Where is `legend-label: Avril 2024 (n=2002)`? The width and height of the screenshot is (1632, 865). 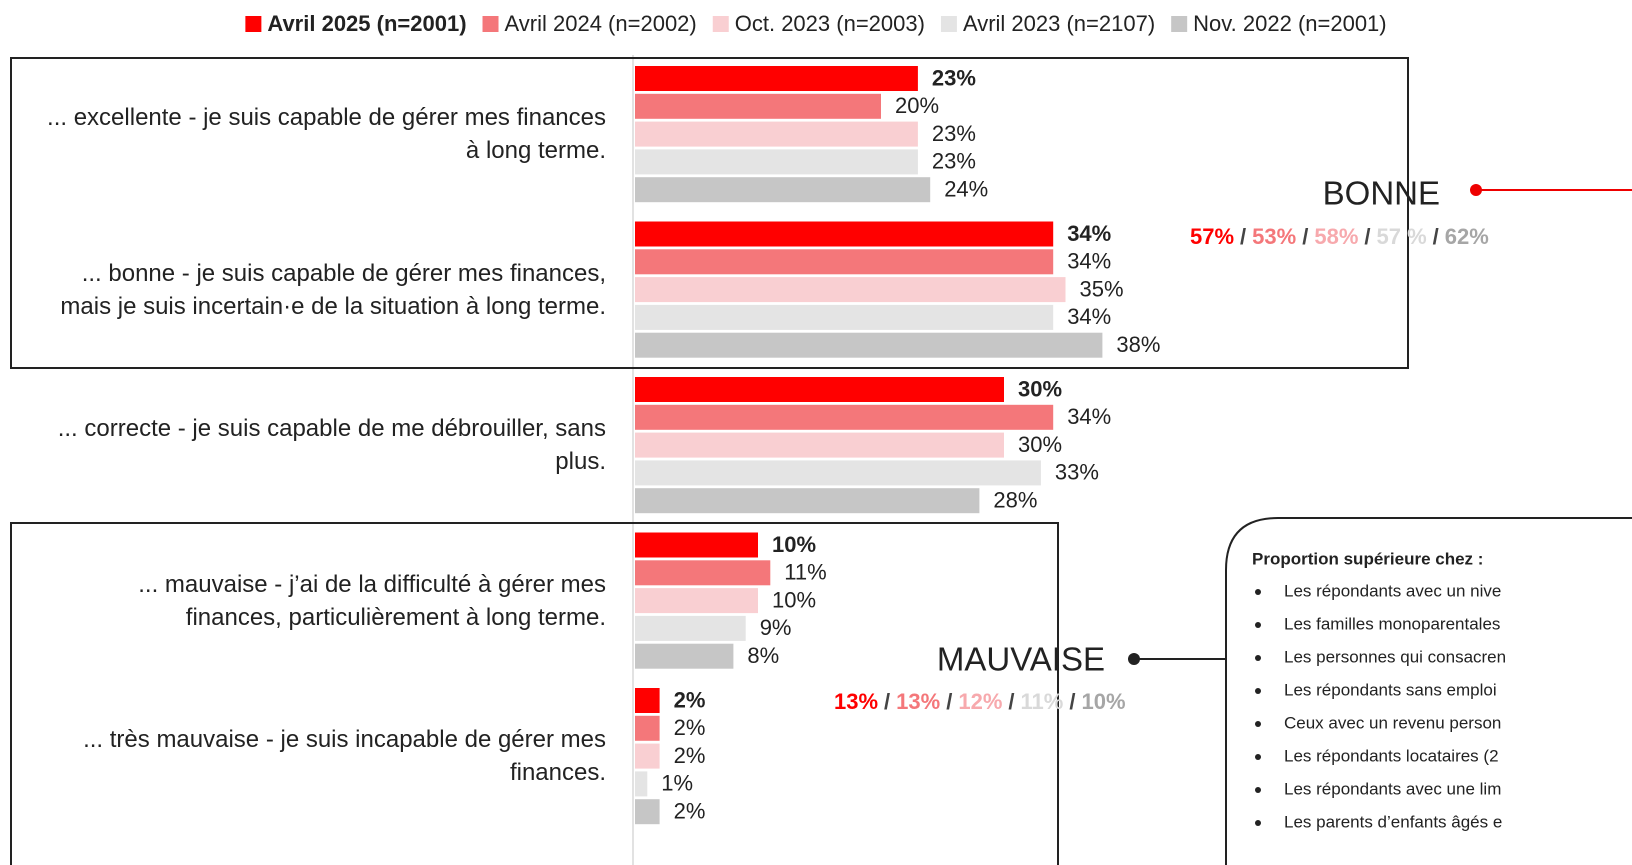
legend-label: Avril 2024 (n=2002) is located at coordinates (601, 23).